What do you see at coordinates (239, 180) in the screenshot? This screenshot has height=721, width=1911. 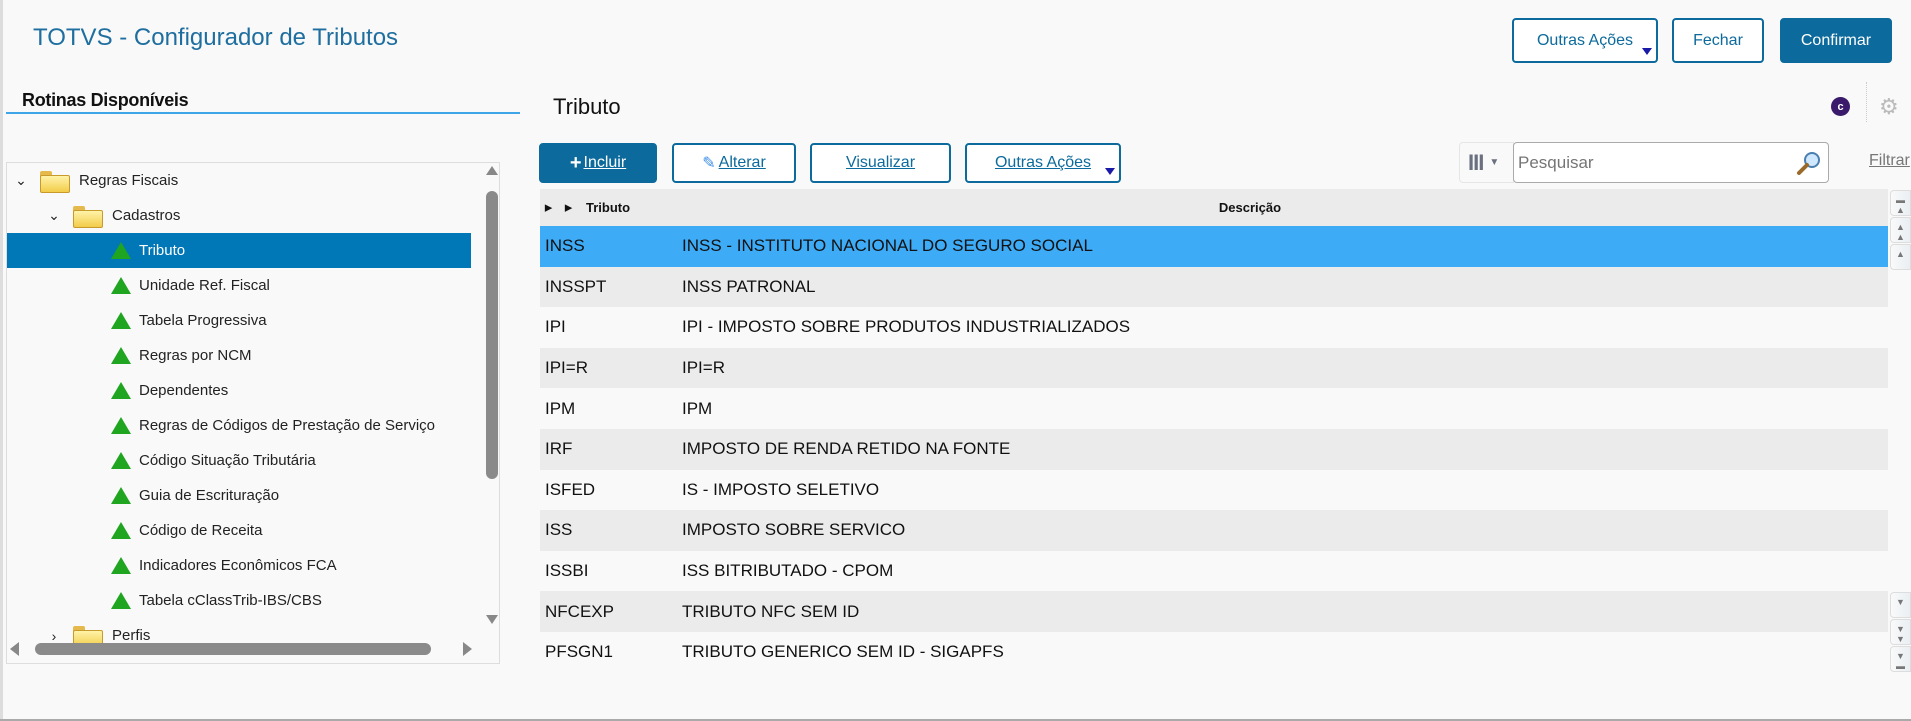 I see `tree-node: ⌄ Regras Fiscais` at bounding box center [239, 180].